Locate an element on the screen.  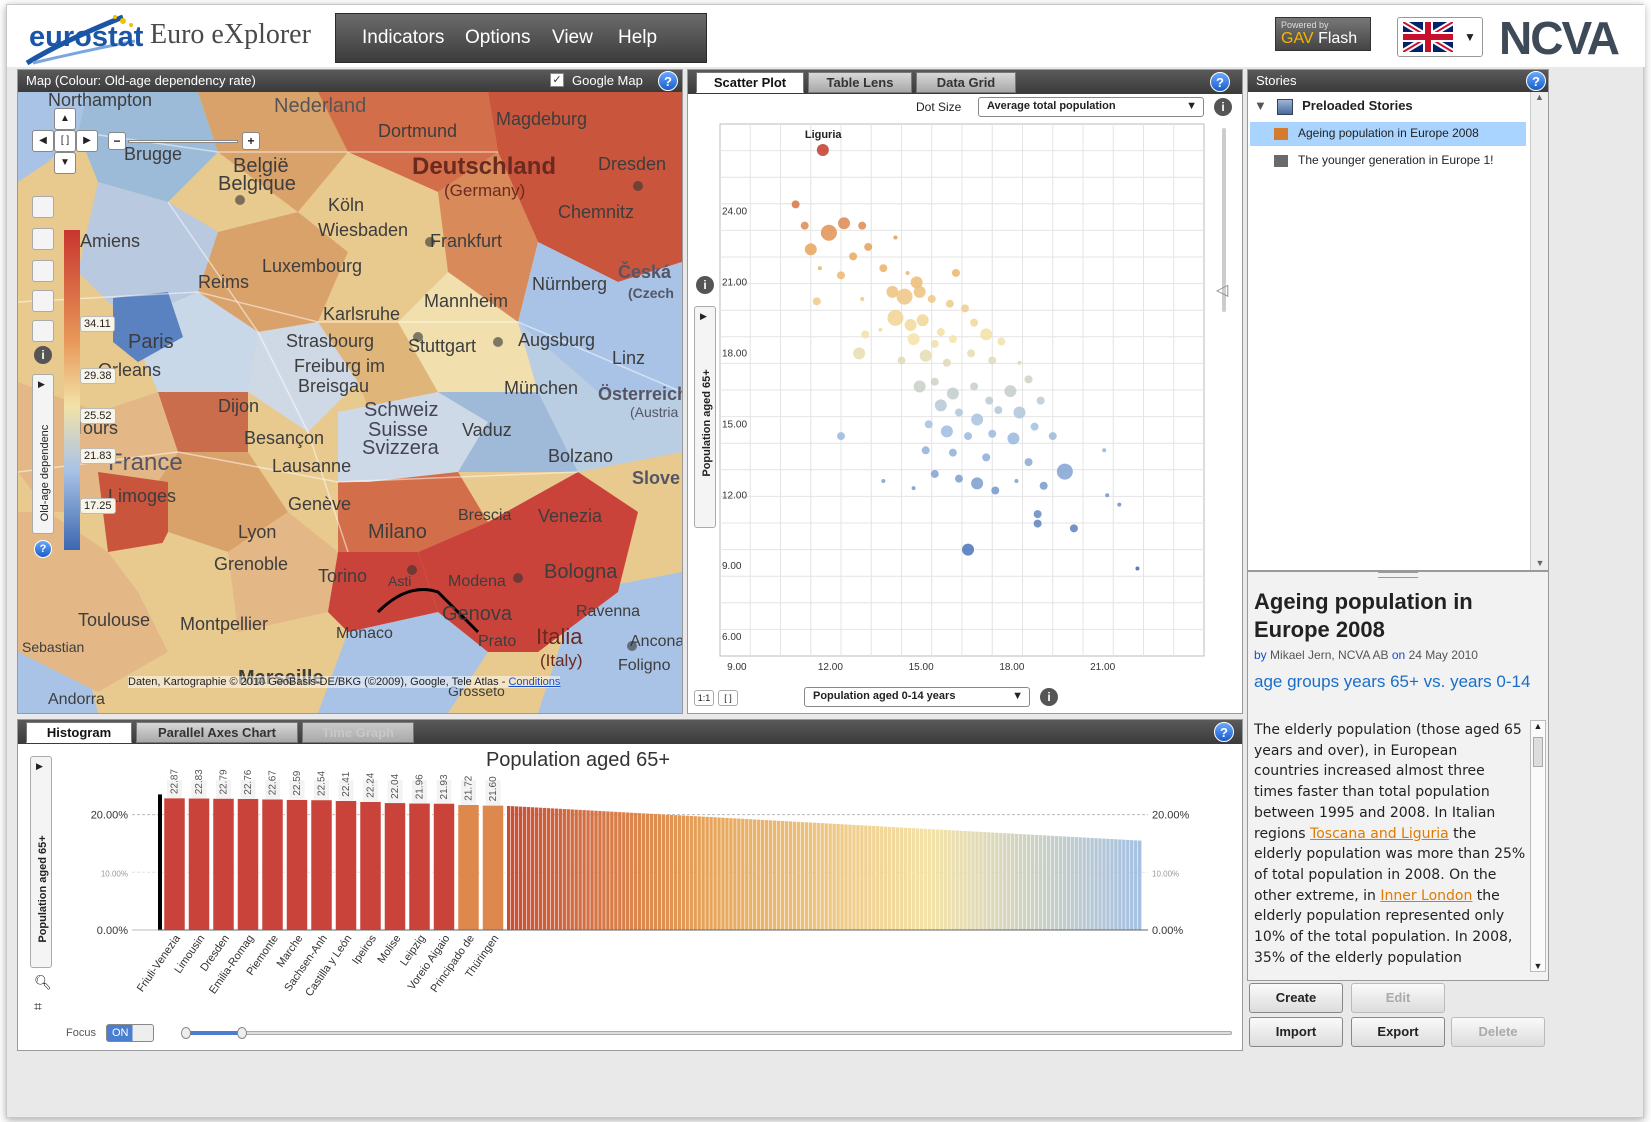
story-link: Inner London is located at coordinates (1426, 895).